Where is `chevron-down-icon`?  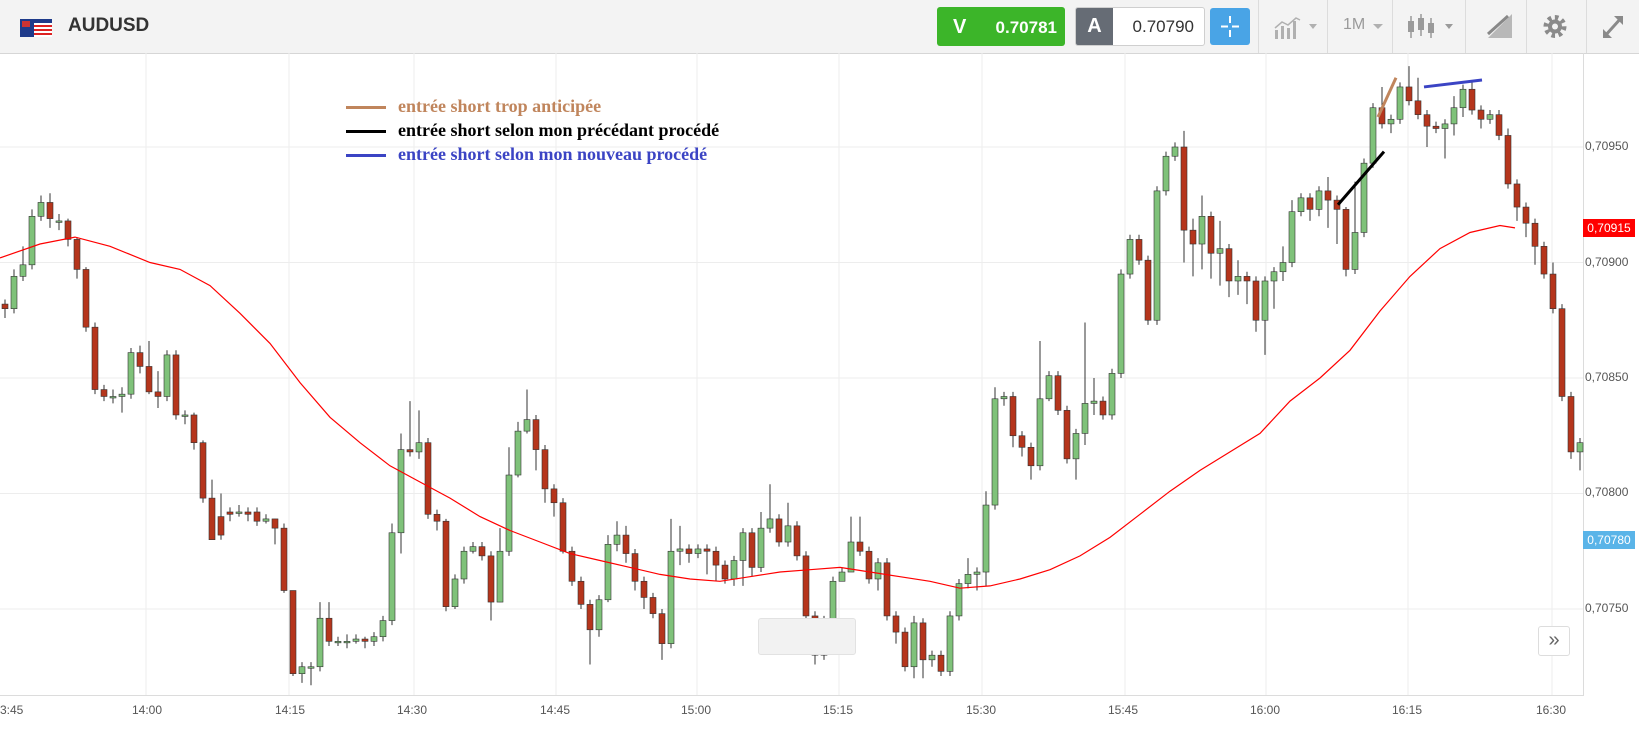
chevron-down-icon is located at coordinates (1378, 26).